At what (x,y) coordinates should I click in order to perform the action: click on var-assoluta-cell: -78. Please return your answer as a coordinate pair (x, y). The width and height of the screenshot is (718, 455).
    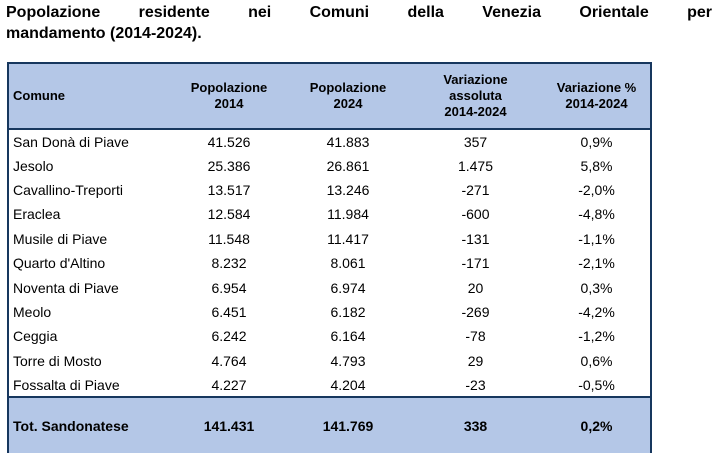
    Looking at the image, I should click on (475, 336).